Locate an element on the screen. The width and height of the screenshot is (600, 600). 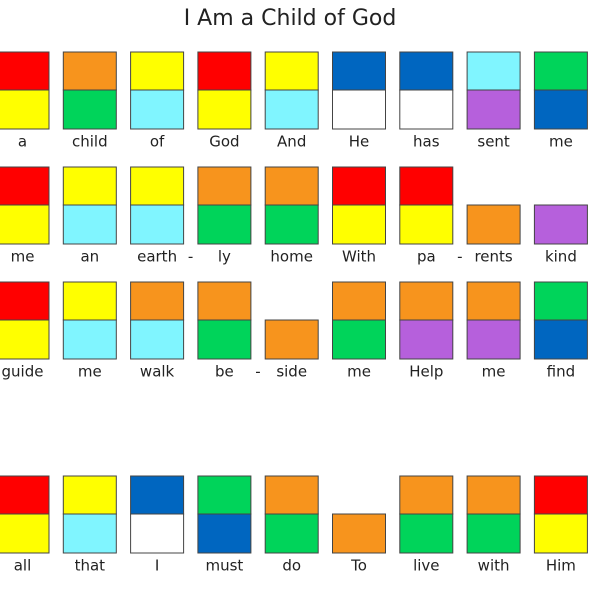
syllable: must is located at coordinates (224, 566).